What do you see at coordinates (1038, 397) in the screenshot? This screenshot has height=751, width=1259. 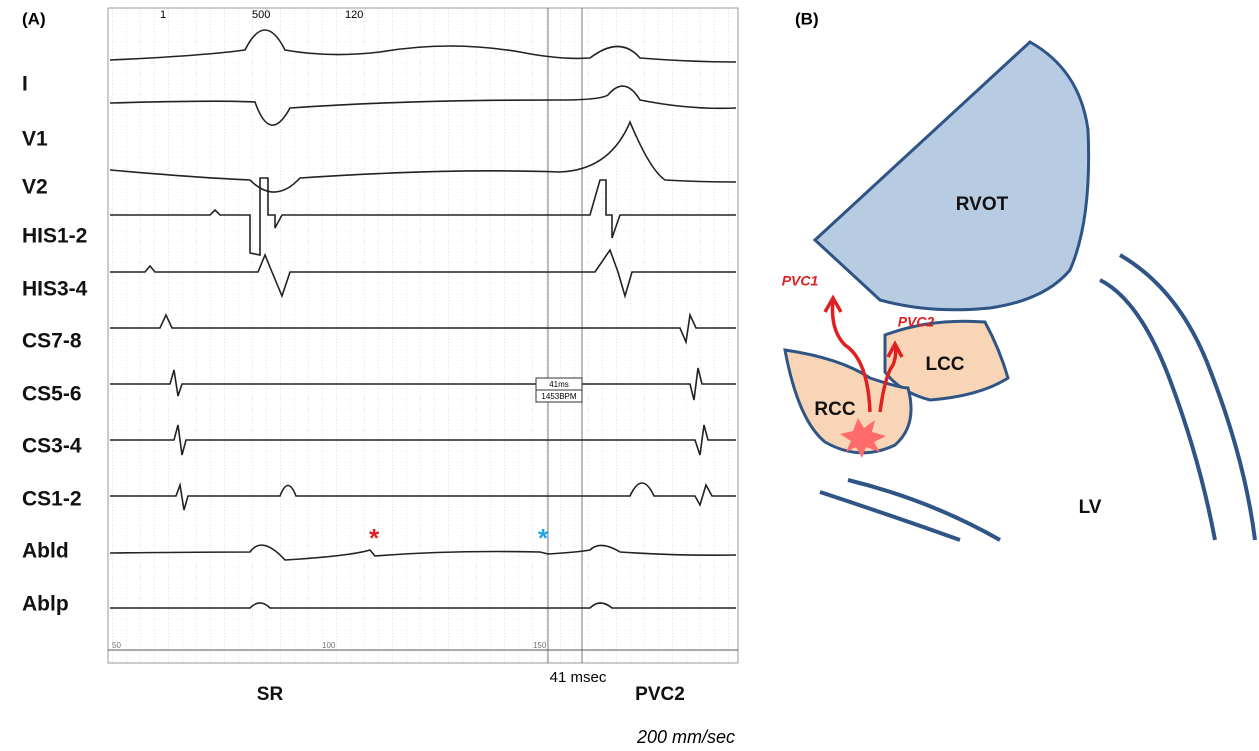 I see `walls` at bounding box center [1038, 397].